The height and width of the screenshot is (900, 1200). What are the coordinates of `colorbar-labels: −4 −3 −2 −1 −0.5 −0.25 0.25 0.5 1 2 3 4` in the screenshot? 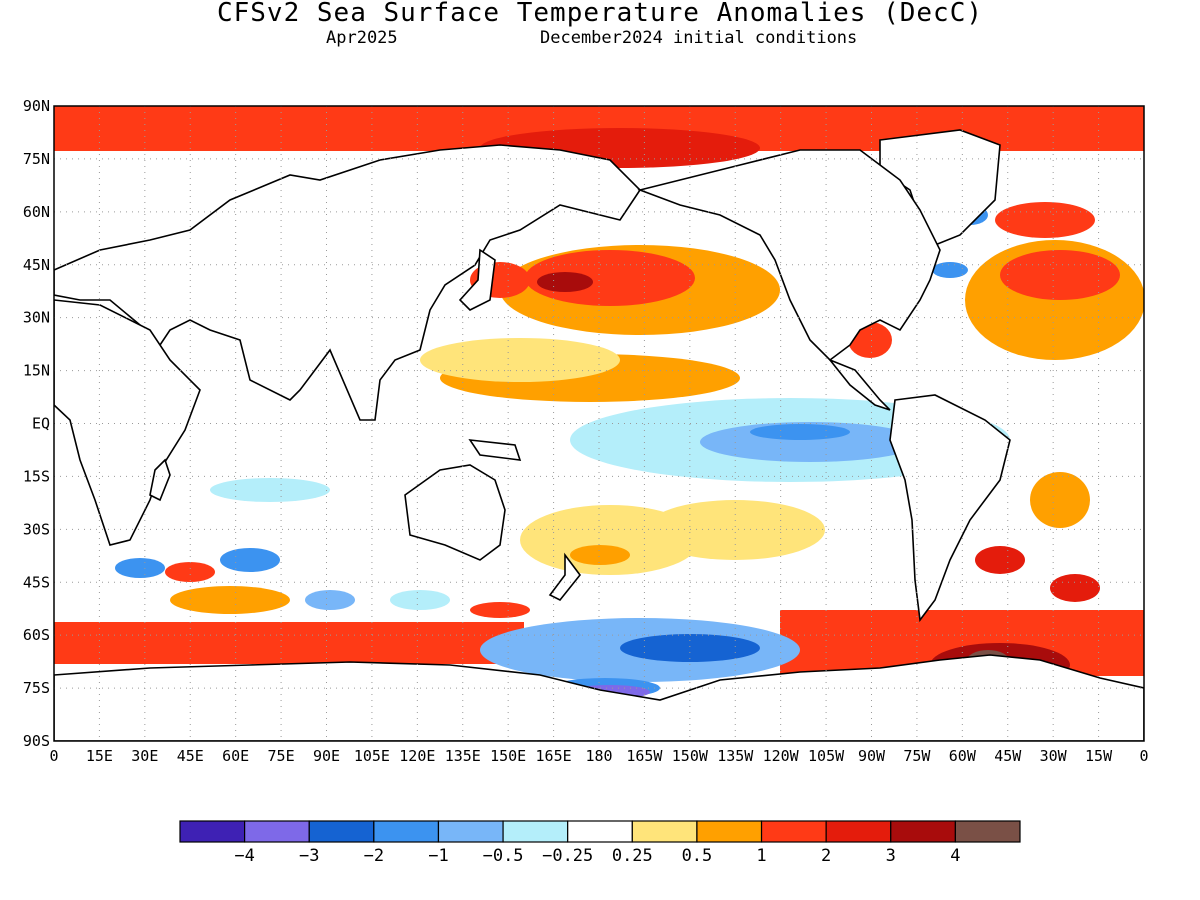 It's located at (597, 856).